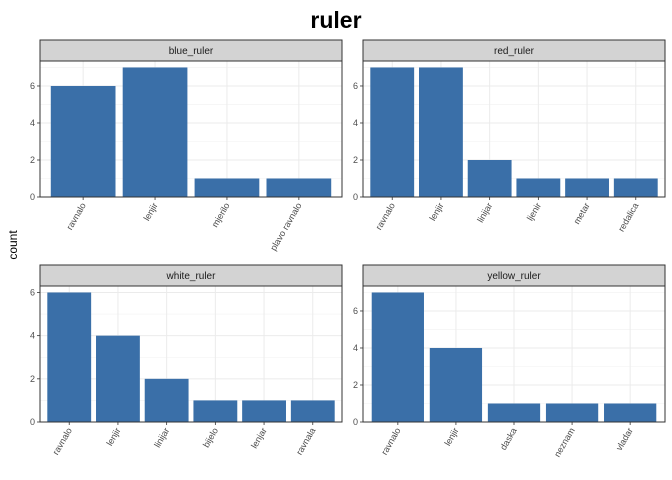 This screenshot has height=480, width=672. Describe the element at coordinates (305, 441) in the screenshot. I see `x-tick-label: ravnala` at that location.